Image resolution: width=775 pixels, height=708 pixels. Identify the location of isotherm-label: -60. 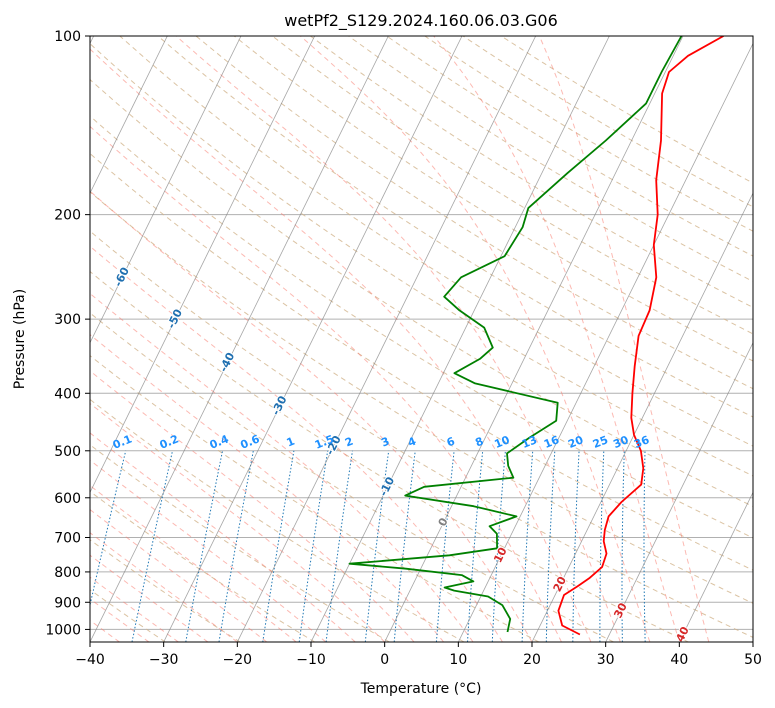
(122, 277).